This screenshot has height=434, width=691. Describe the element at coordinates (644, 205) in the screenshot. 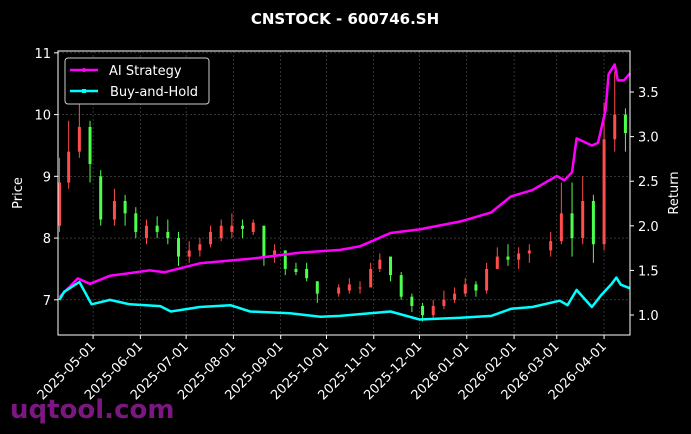

I see `y-axis-right: 1.0 1.5 2.0 2.5 3.0 3.5` at that location.